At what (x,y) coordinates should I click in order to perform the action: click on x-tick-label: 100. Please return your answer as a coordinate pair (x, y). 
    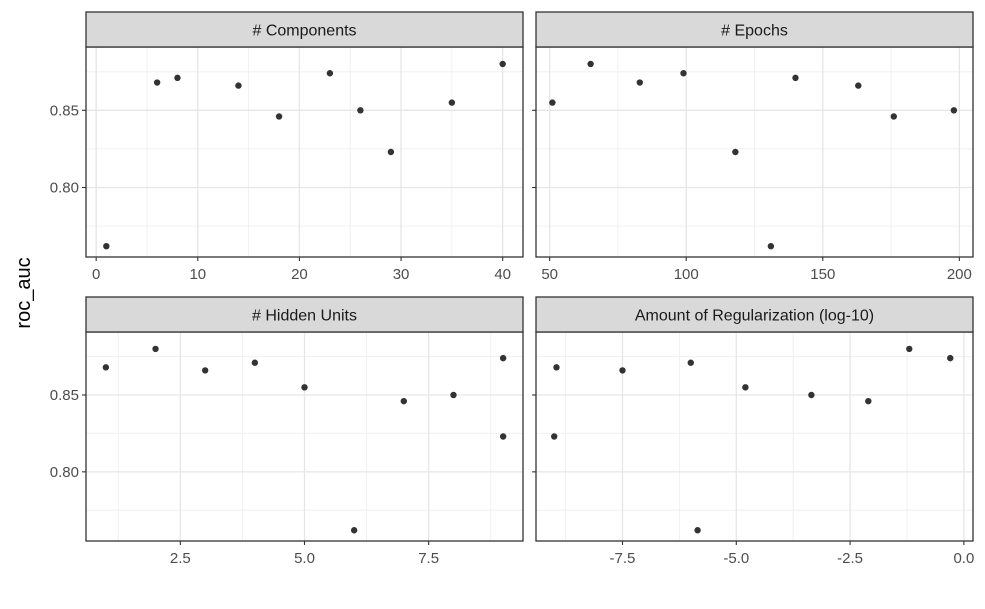
    Looking at the image, I should click on (686, 274).